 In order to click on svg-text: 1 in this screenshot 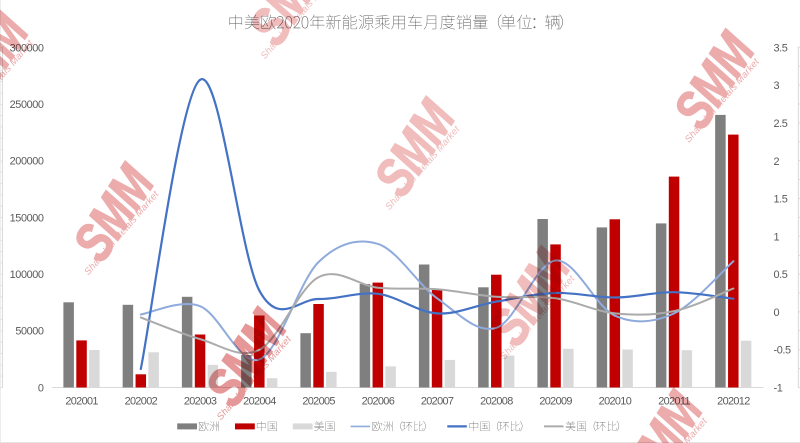, I will do `click(777, 237)`.